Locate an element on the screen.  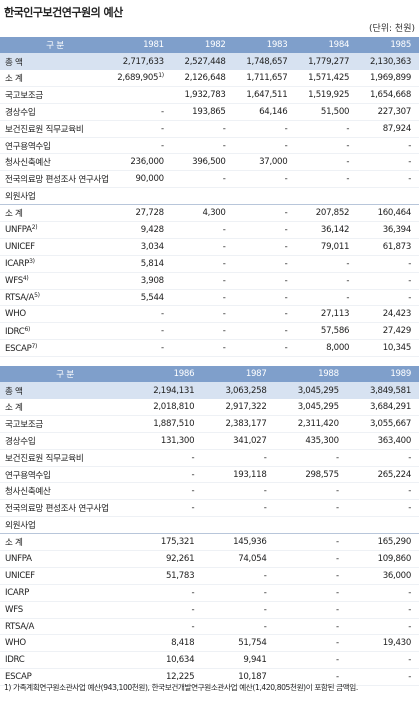
row: ICARP - - - - is located at coordinates (209, 593).